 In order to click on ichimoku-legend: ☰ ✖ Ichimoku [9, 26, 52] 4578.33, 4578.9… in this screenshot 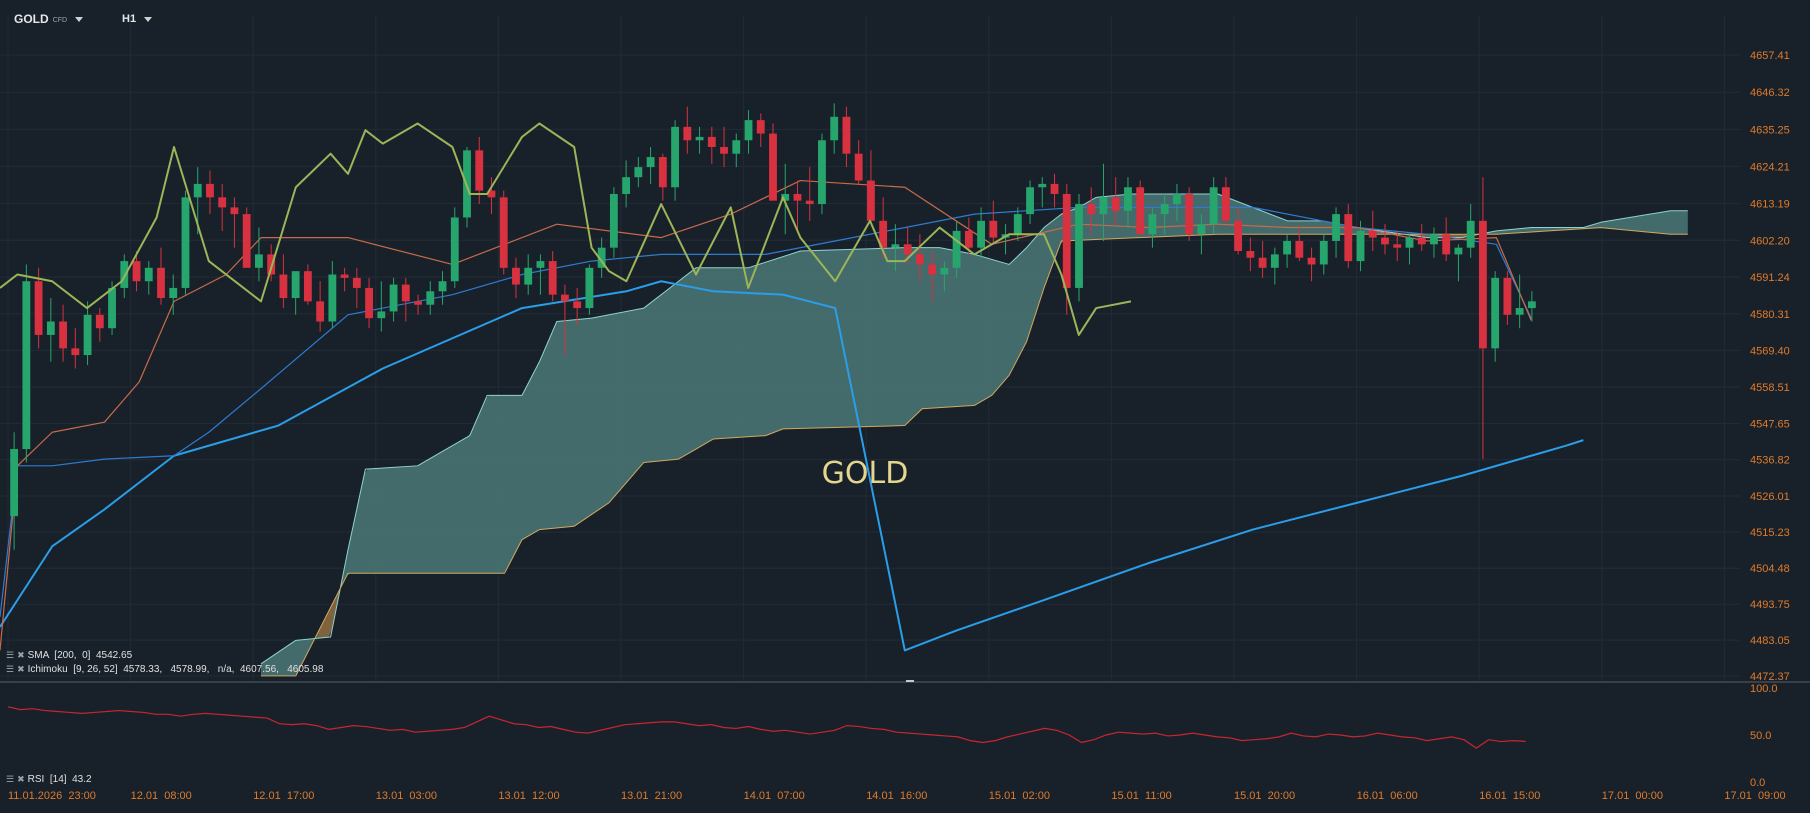, I will do `click(164, 669)`.